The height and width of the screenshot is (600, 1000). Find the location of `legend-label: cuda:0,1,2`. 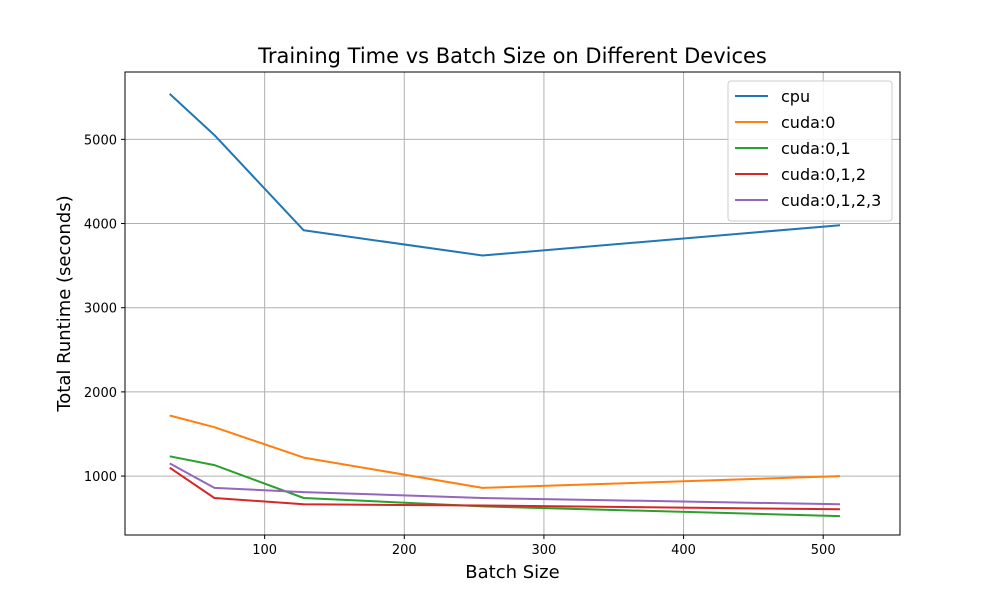

legend-label: cuda:0,1,2 is located at coordinates (823, 174).